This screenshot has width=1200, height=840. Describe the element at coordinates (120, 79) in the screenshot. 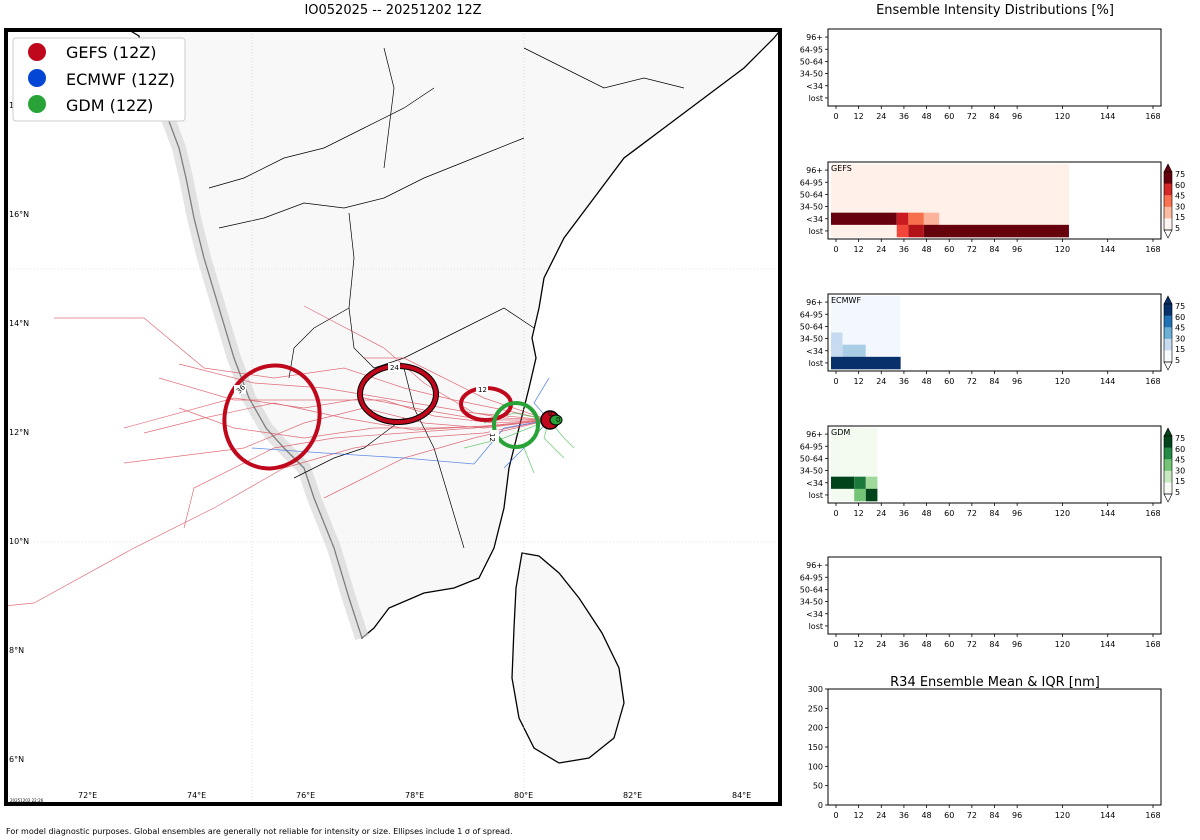

I see `legend-label-ecmwf: ECMWF (12Z)` at that location.